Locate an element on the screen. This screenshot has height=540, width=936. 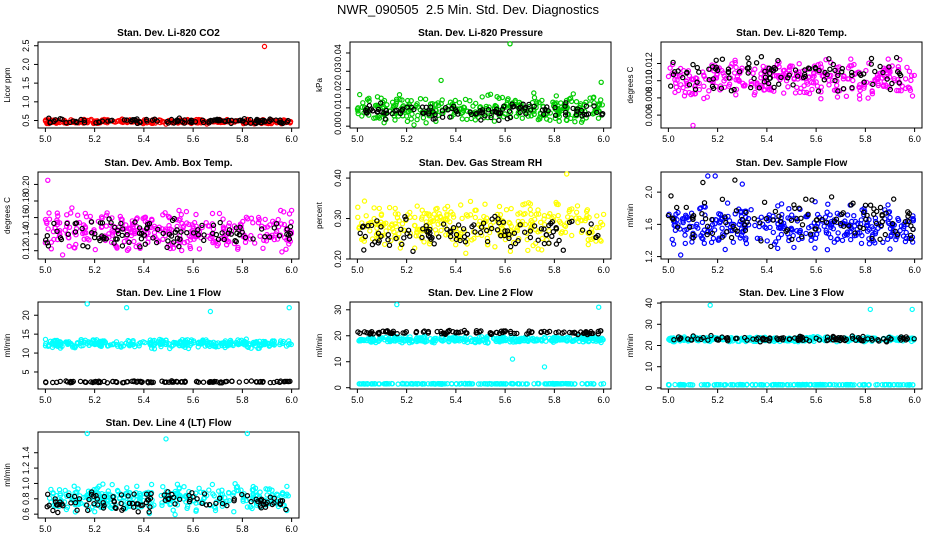
outlier-point is located at coordinates (87, 304).